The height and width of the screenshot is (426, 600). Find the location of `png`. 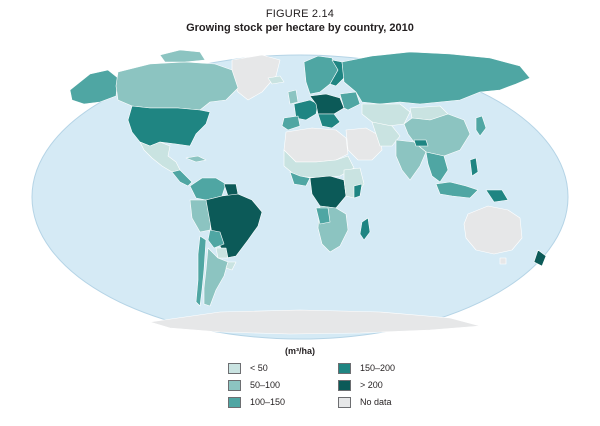

png is located at coordinates (497, 196).